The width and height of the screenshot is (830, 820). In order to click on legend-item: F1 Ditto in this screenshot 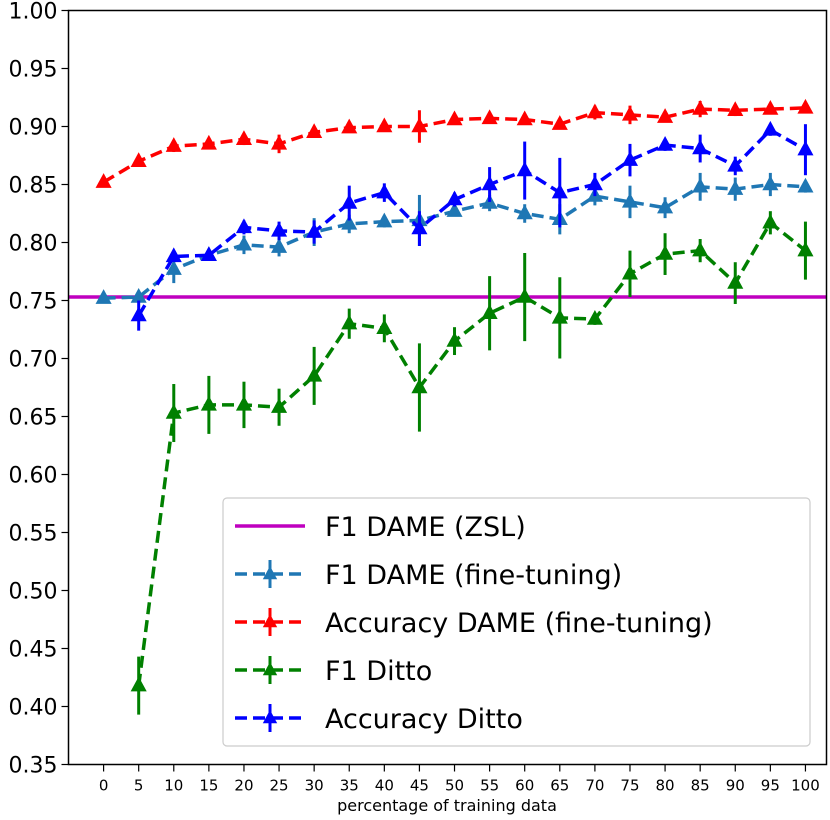, I will do `click(333, 671)`.